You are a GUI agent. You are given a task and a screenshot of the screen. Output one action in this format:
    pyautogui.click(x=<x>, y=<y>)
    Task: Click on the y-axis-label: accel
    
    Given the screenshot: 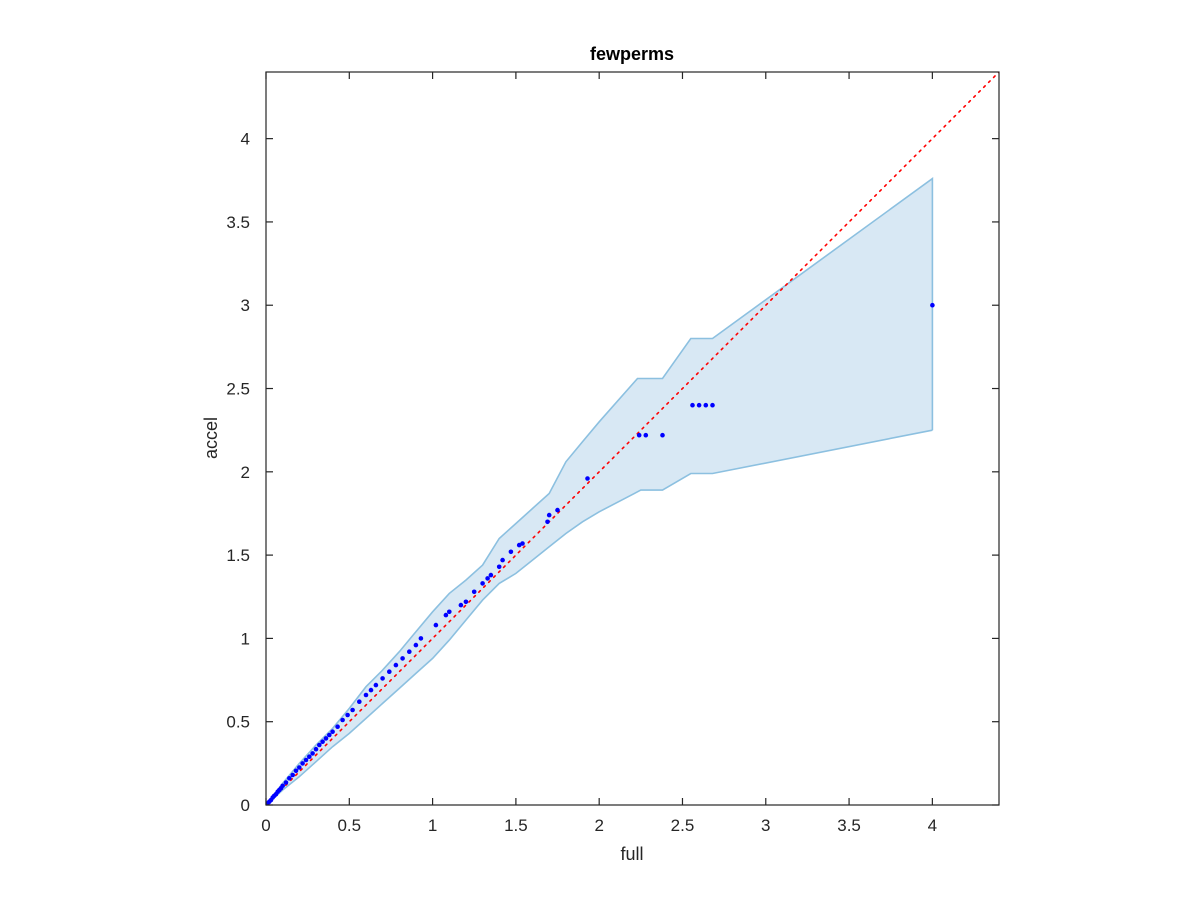 What is the action you would take?
    pyautogui.click(x=211, y=438)
    